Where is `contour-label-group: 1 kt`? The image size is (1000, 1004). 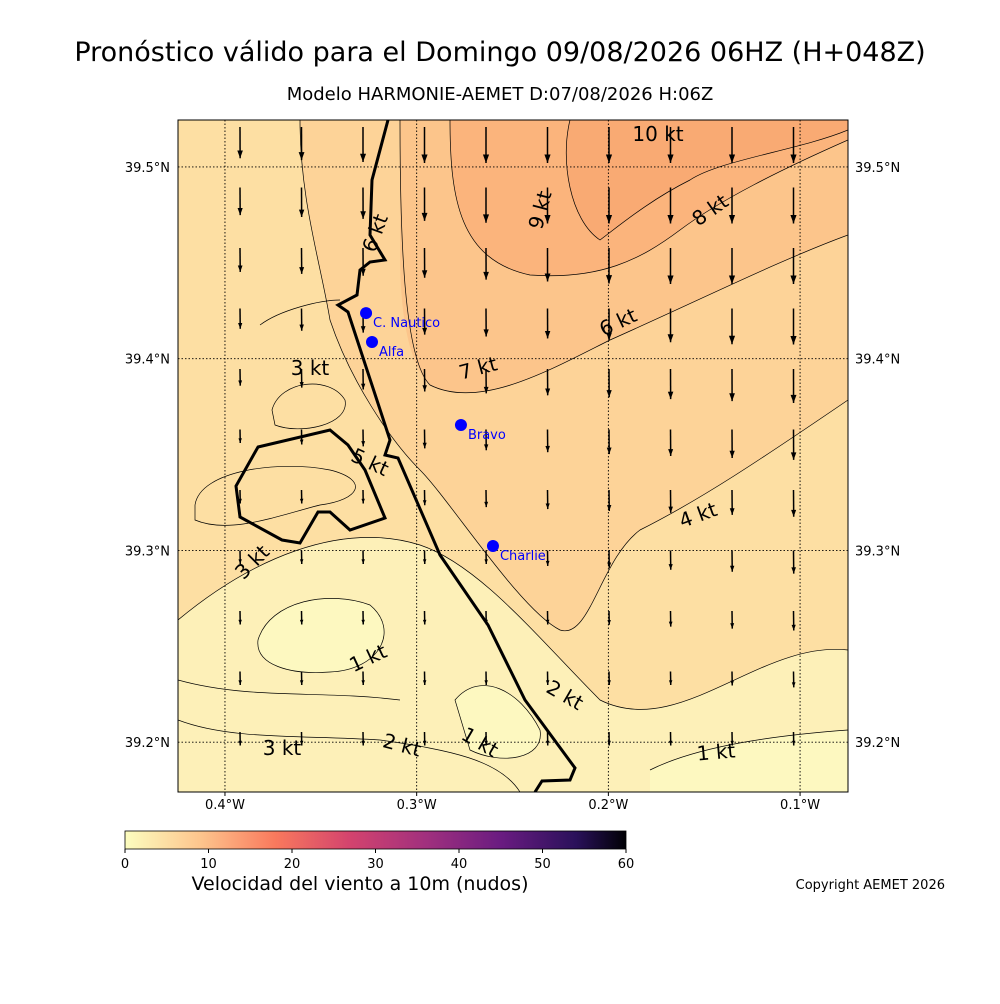
contour-label-group: 1 kt is located at coordinates (716, 751).